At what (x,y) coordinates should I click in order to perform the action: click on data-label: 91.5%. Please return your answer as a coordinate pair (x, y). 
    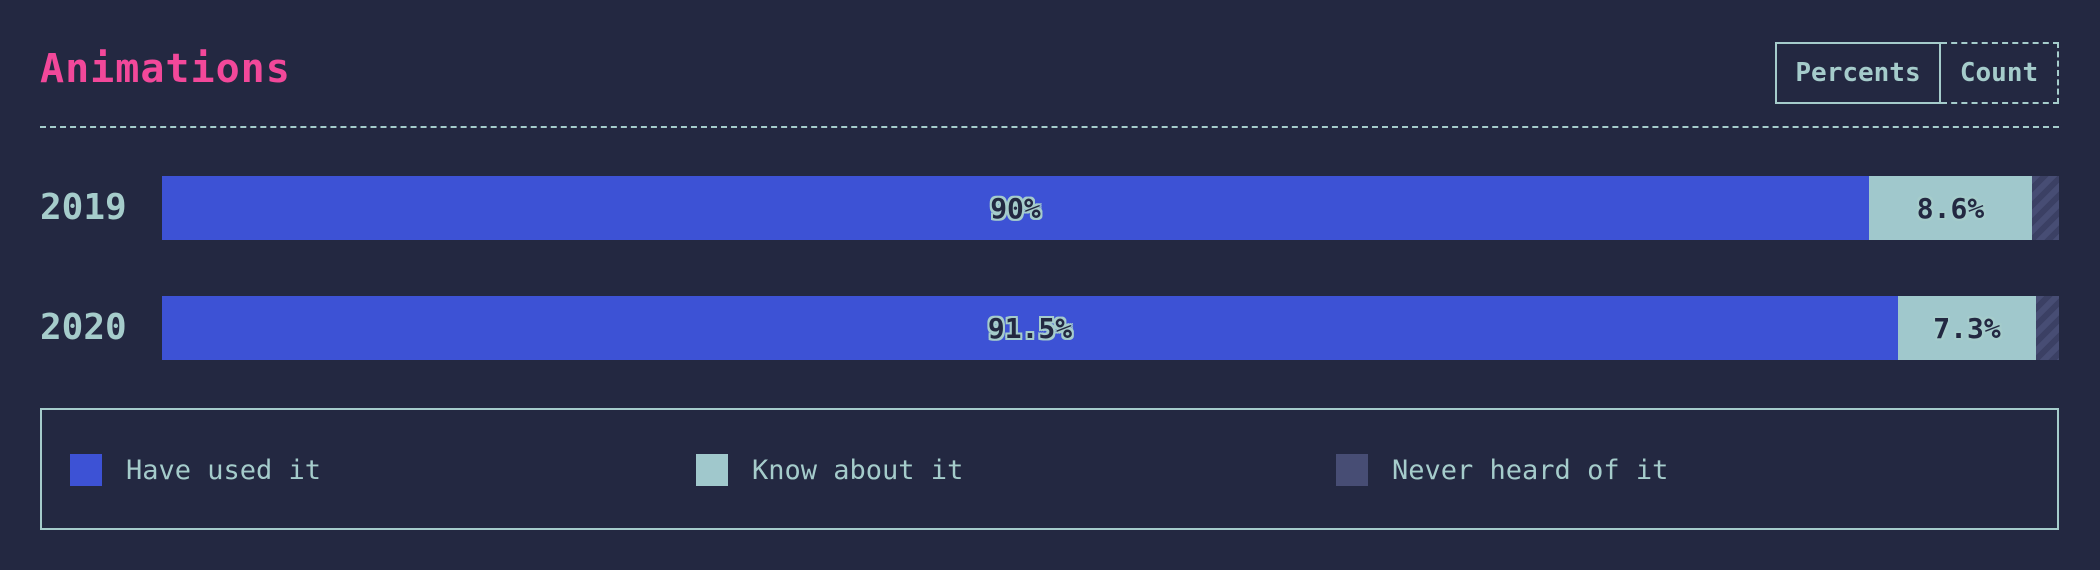
    Looking at the image, I should click on (1030, 328).